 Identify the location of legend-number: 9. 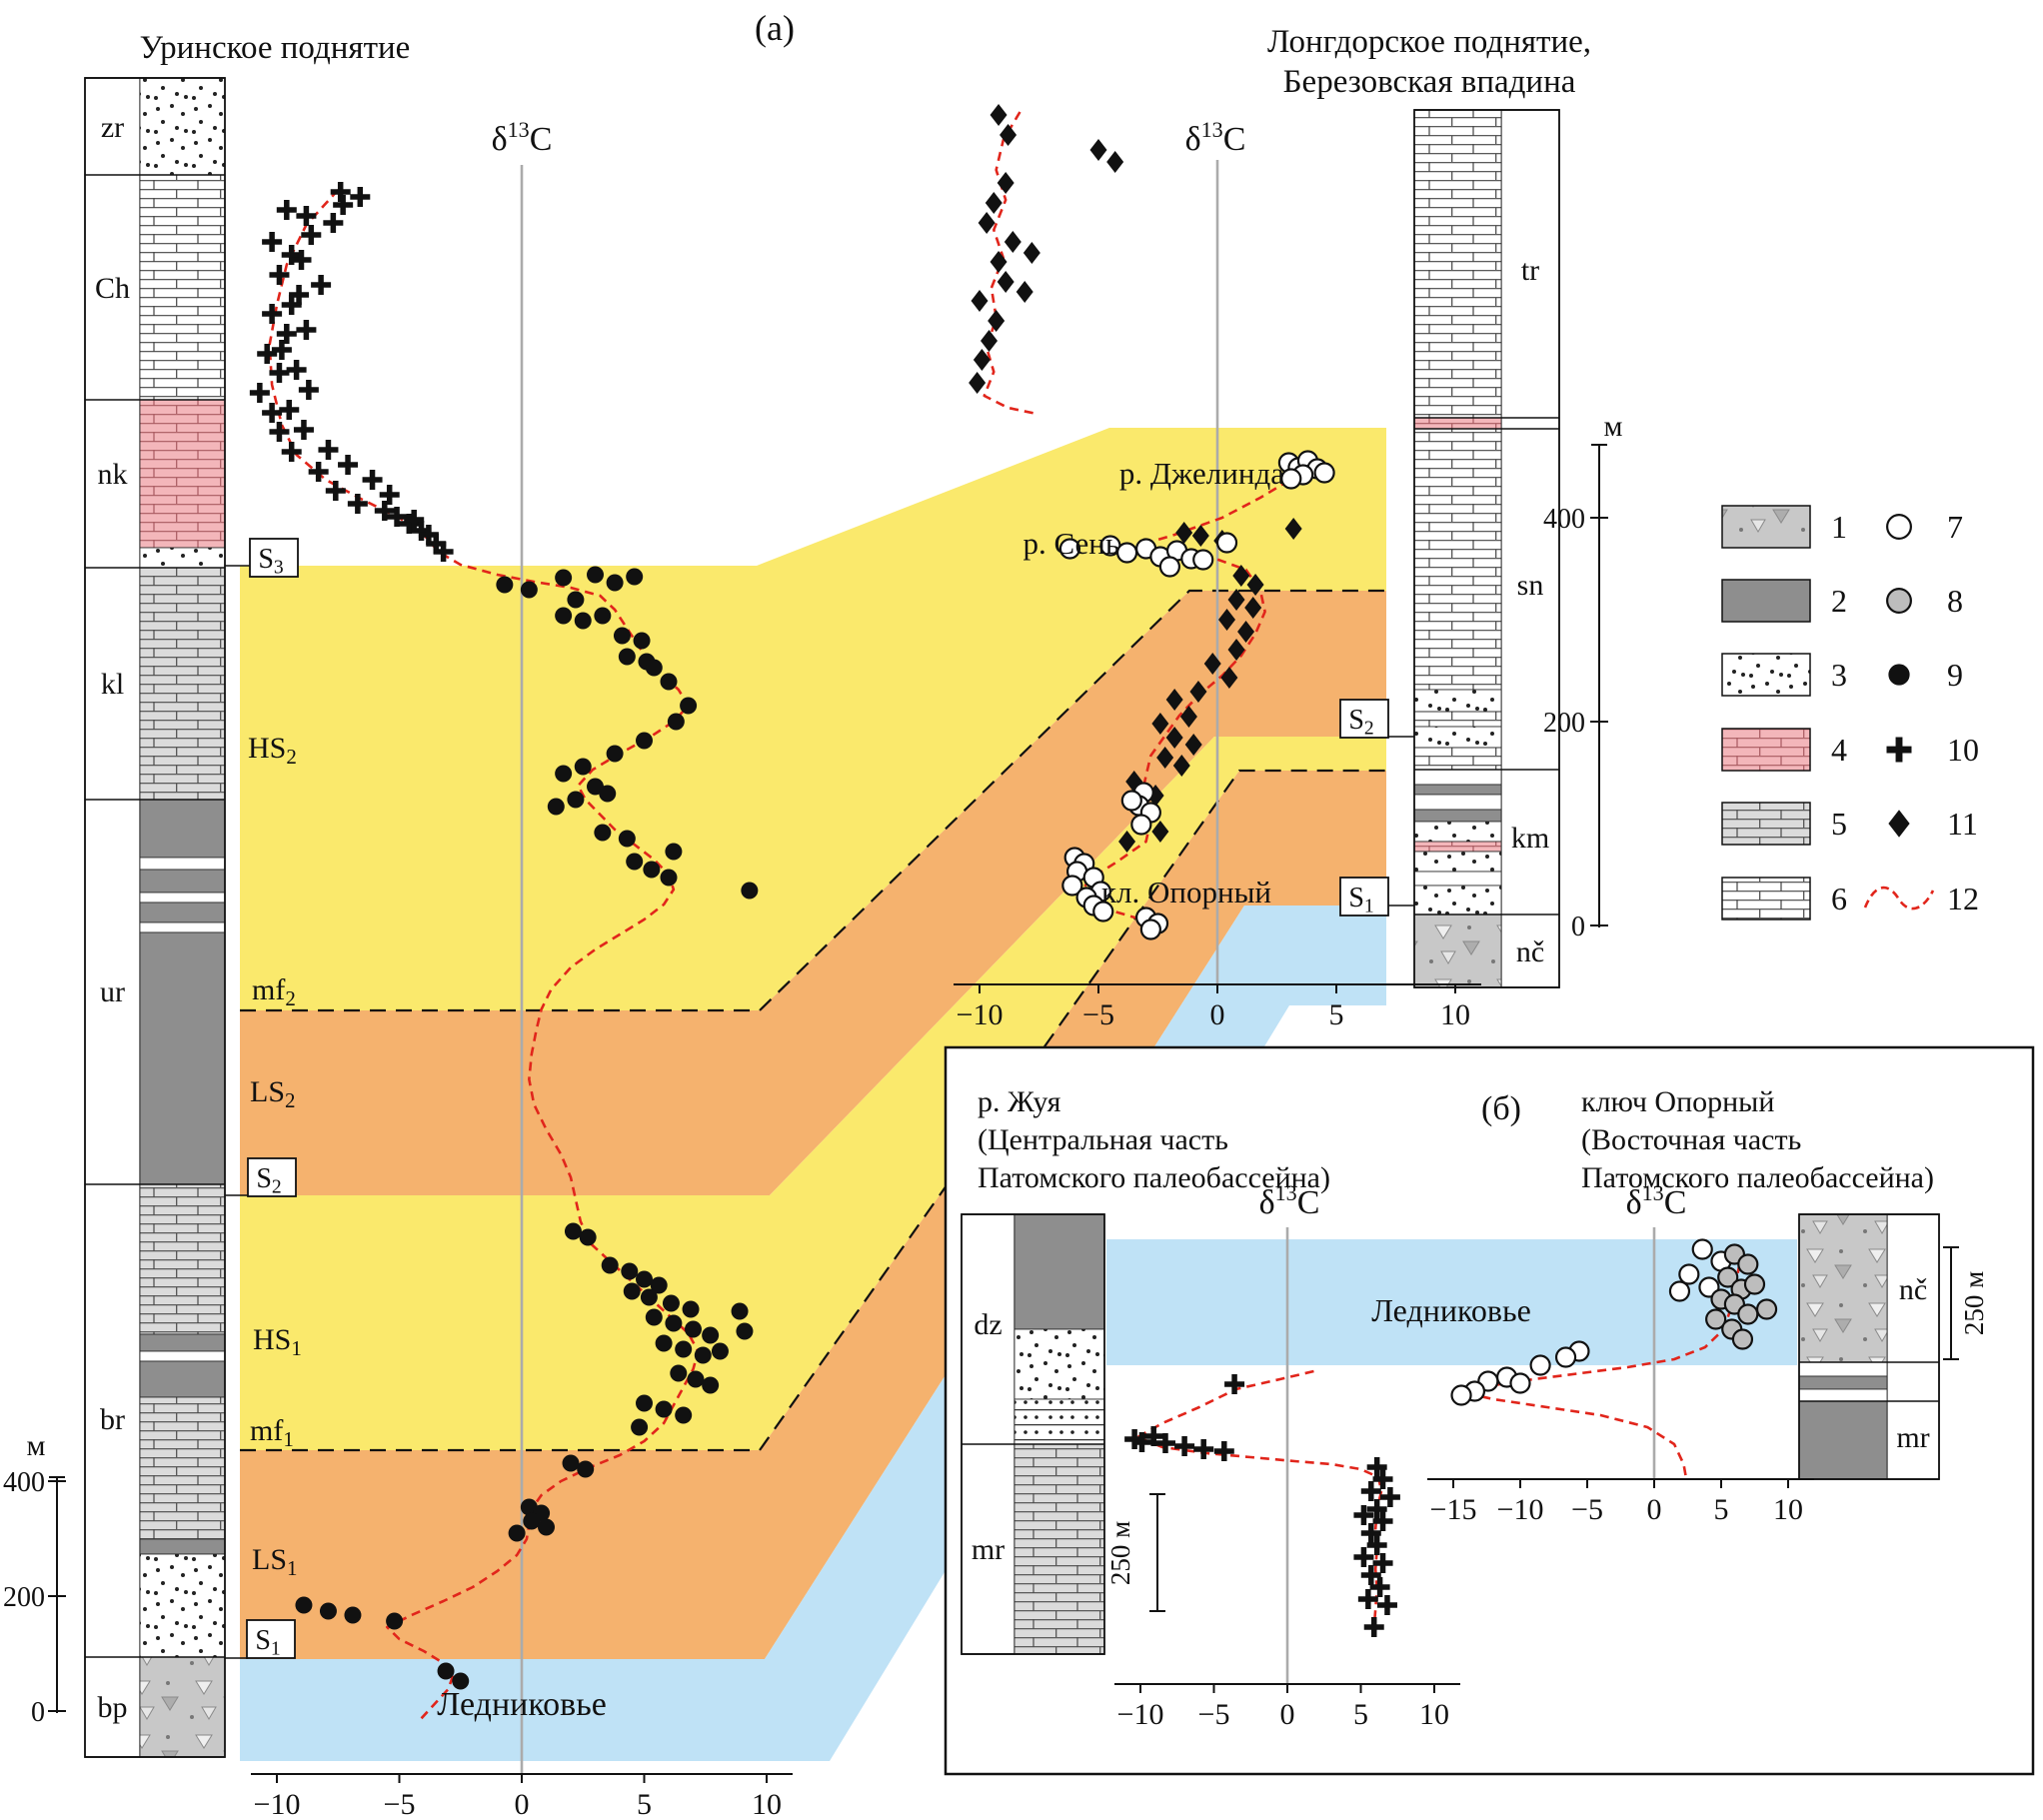
(1955, 675).